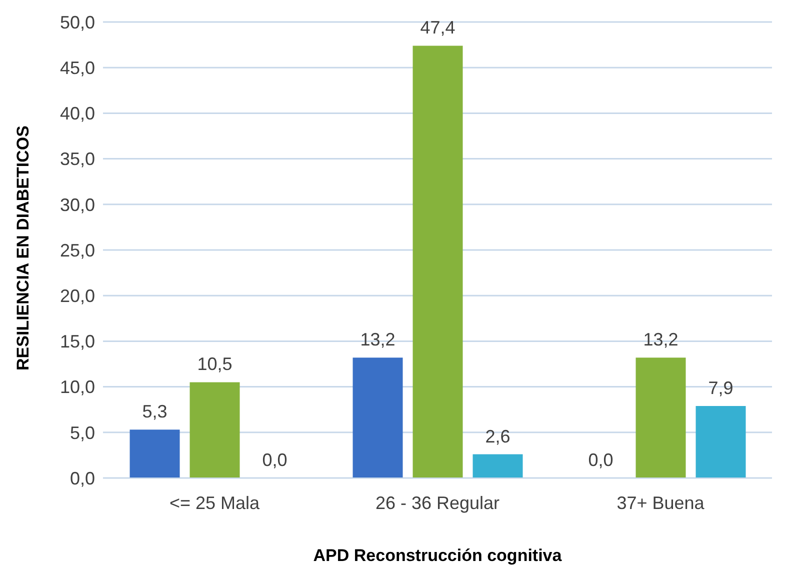  Describe the element at coordinates (82, 432) in the screenshot. I see `y-tick-label: 5,0` at that location.